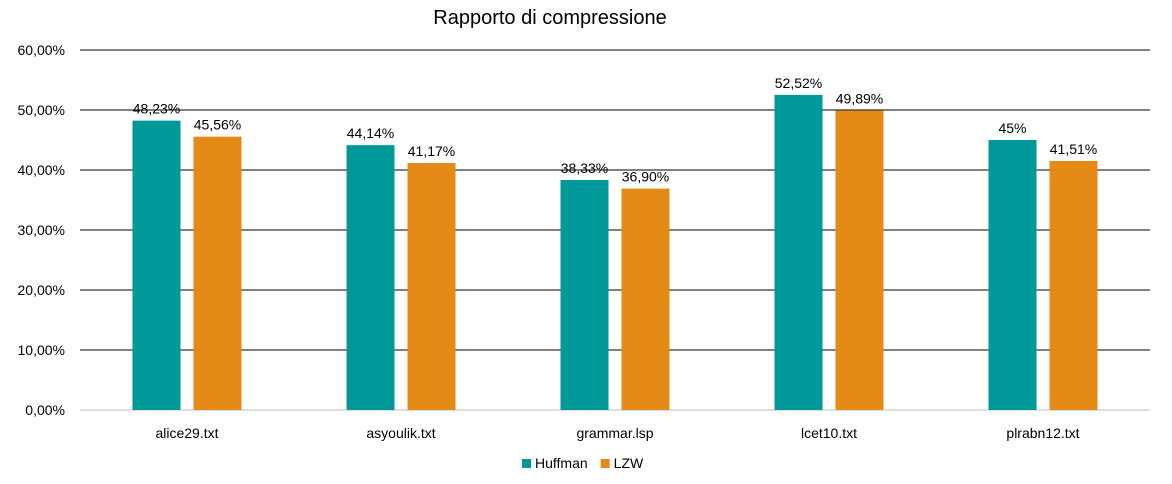  Describe the element at coordinates (829, 433) in the screenshot. I see `x-category-label: lcet10.txt` at that location.